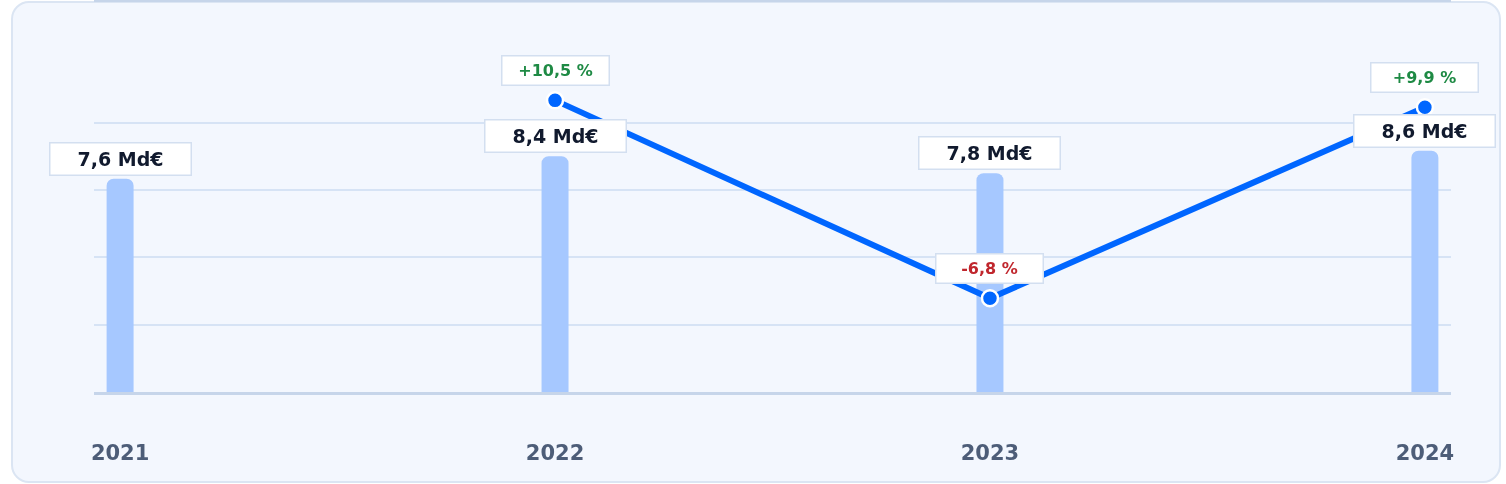 The image size is (1506, 484). What do you see at coordinates (555, 70) in the screenshot?
I see `data-label: +10,5 %` at bounding box center [555, 70].